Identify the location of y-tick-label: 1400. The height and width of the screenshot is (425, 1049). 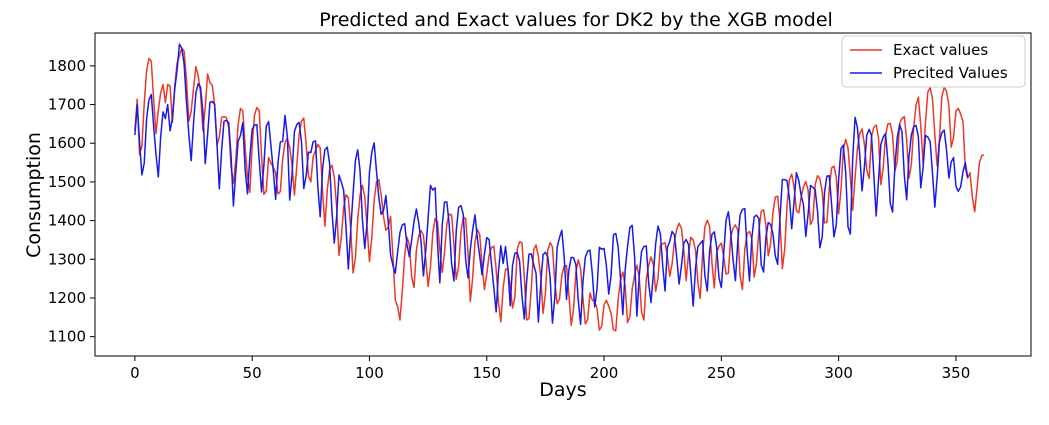
(67, 221).